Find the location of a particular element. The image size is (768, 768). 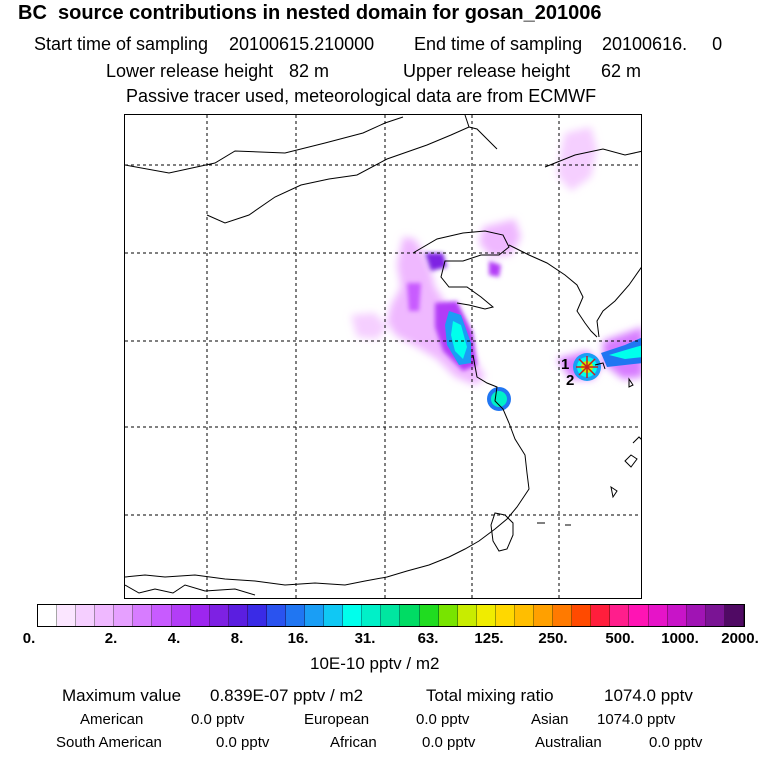

max-value: 0.839E-07 pptv / m2 is located at coordinates (287, 695).